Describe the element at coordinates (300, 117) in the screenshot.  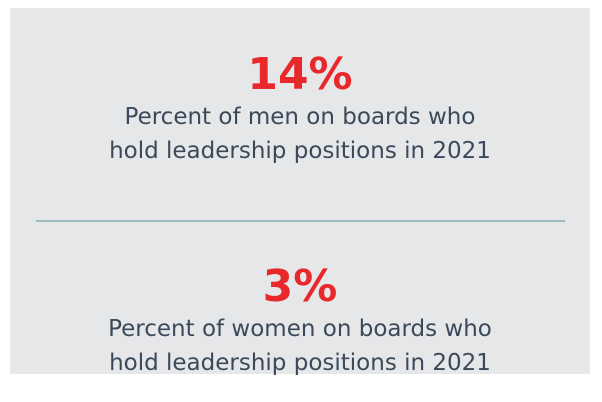
I see `stat-description: Percent of men on boards who` at that location.